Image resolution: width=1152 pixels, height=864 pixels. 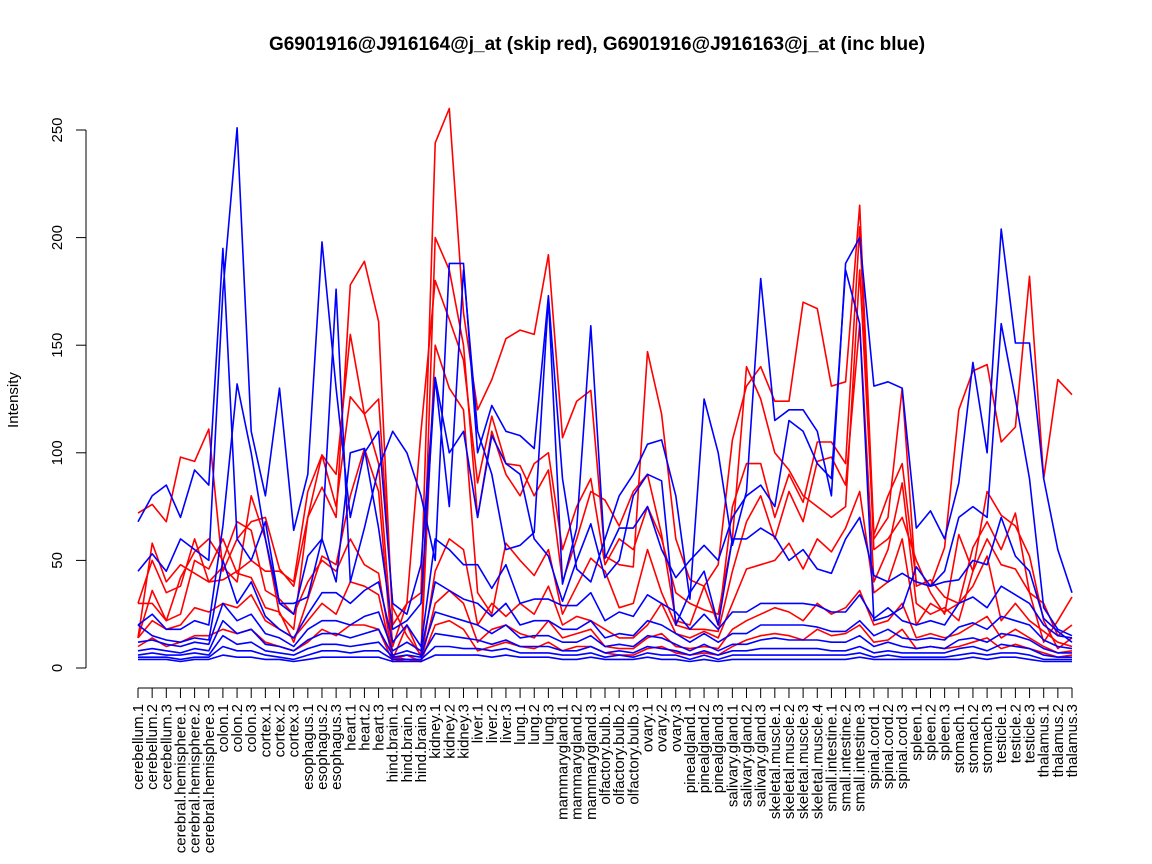 What do you see at coordinates (1058, 740) in the screenshot?
I see `x-tick-label: thalamus.2` at bounding box center [1058, 740].